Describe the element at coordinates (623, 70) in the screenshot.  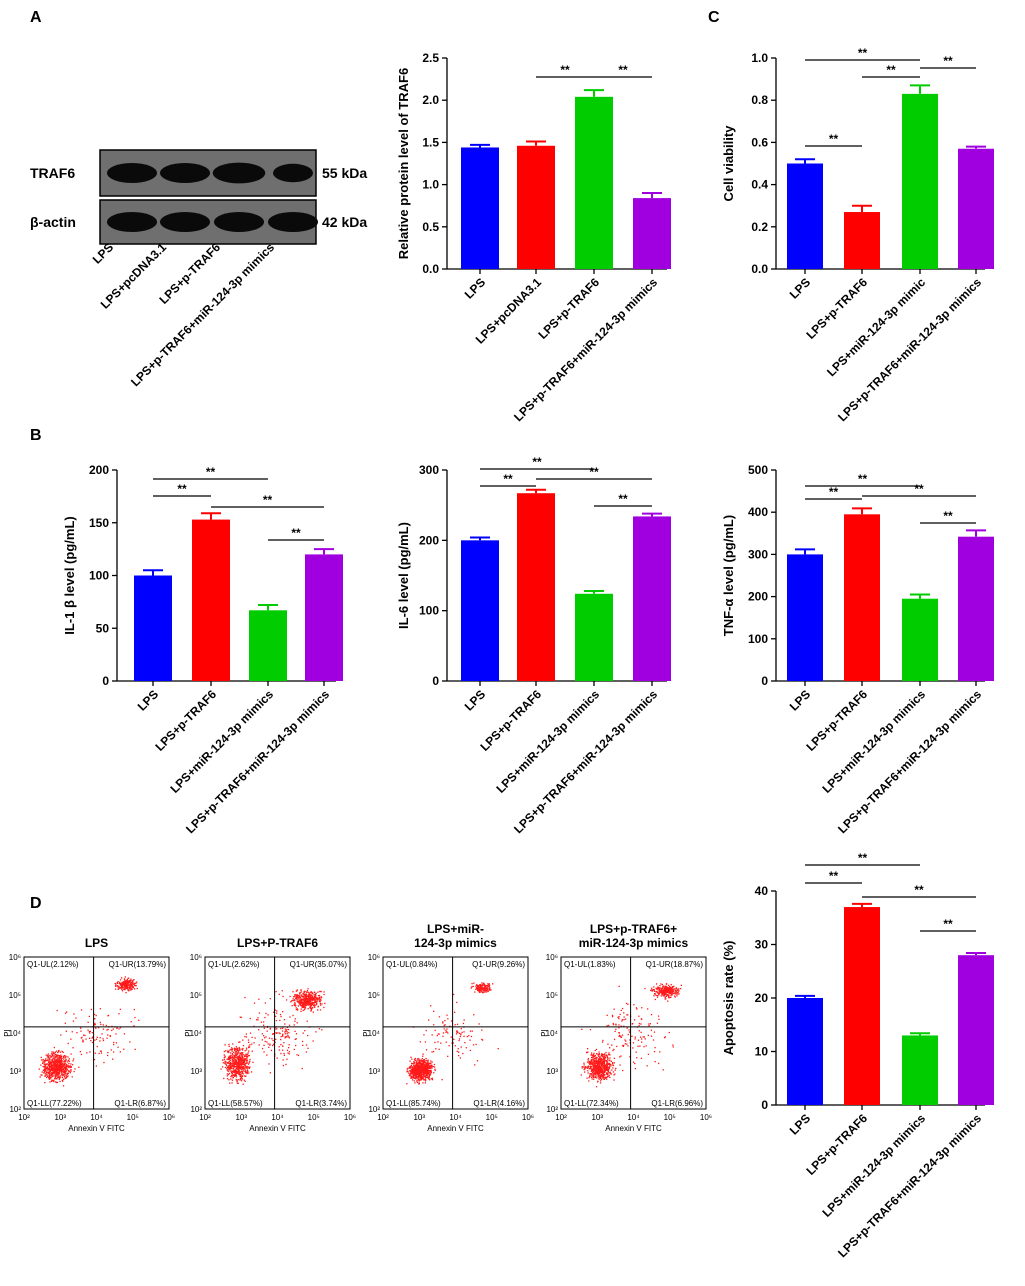
I see `significance-label: **` at that location.